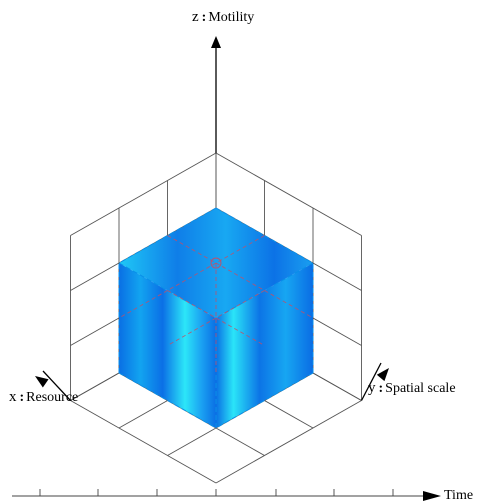 This screenshot has width=481, height=504. I want to click on x-axis-arrow-icon, so click(42, 382).